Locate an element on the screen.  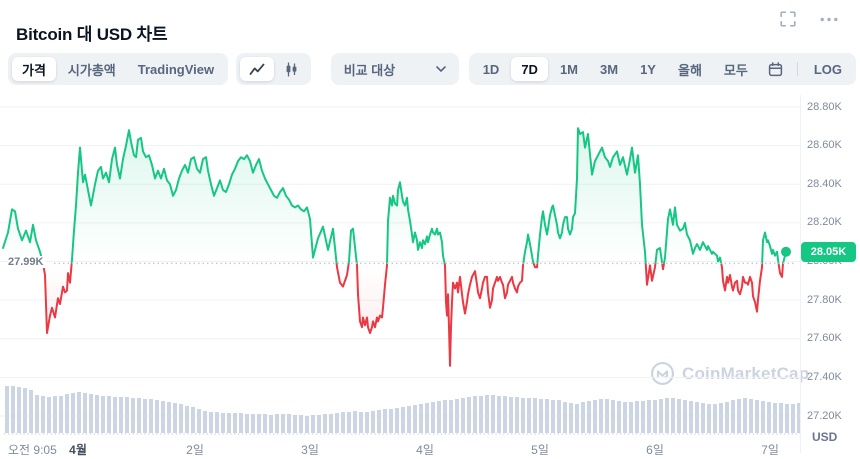
calendar-button is located at coordinates (775, 69).